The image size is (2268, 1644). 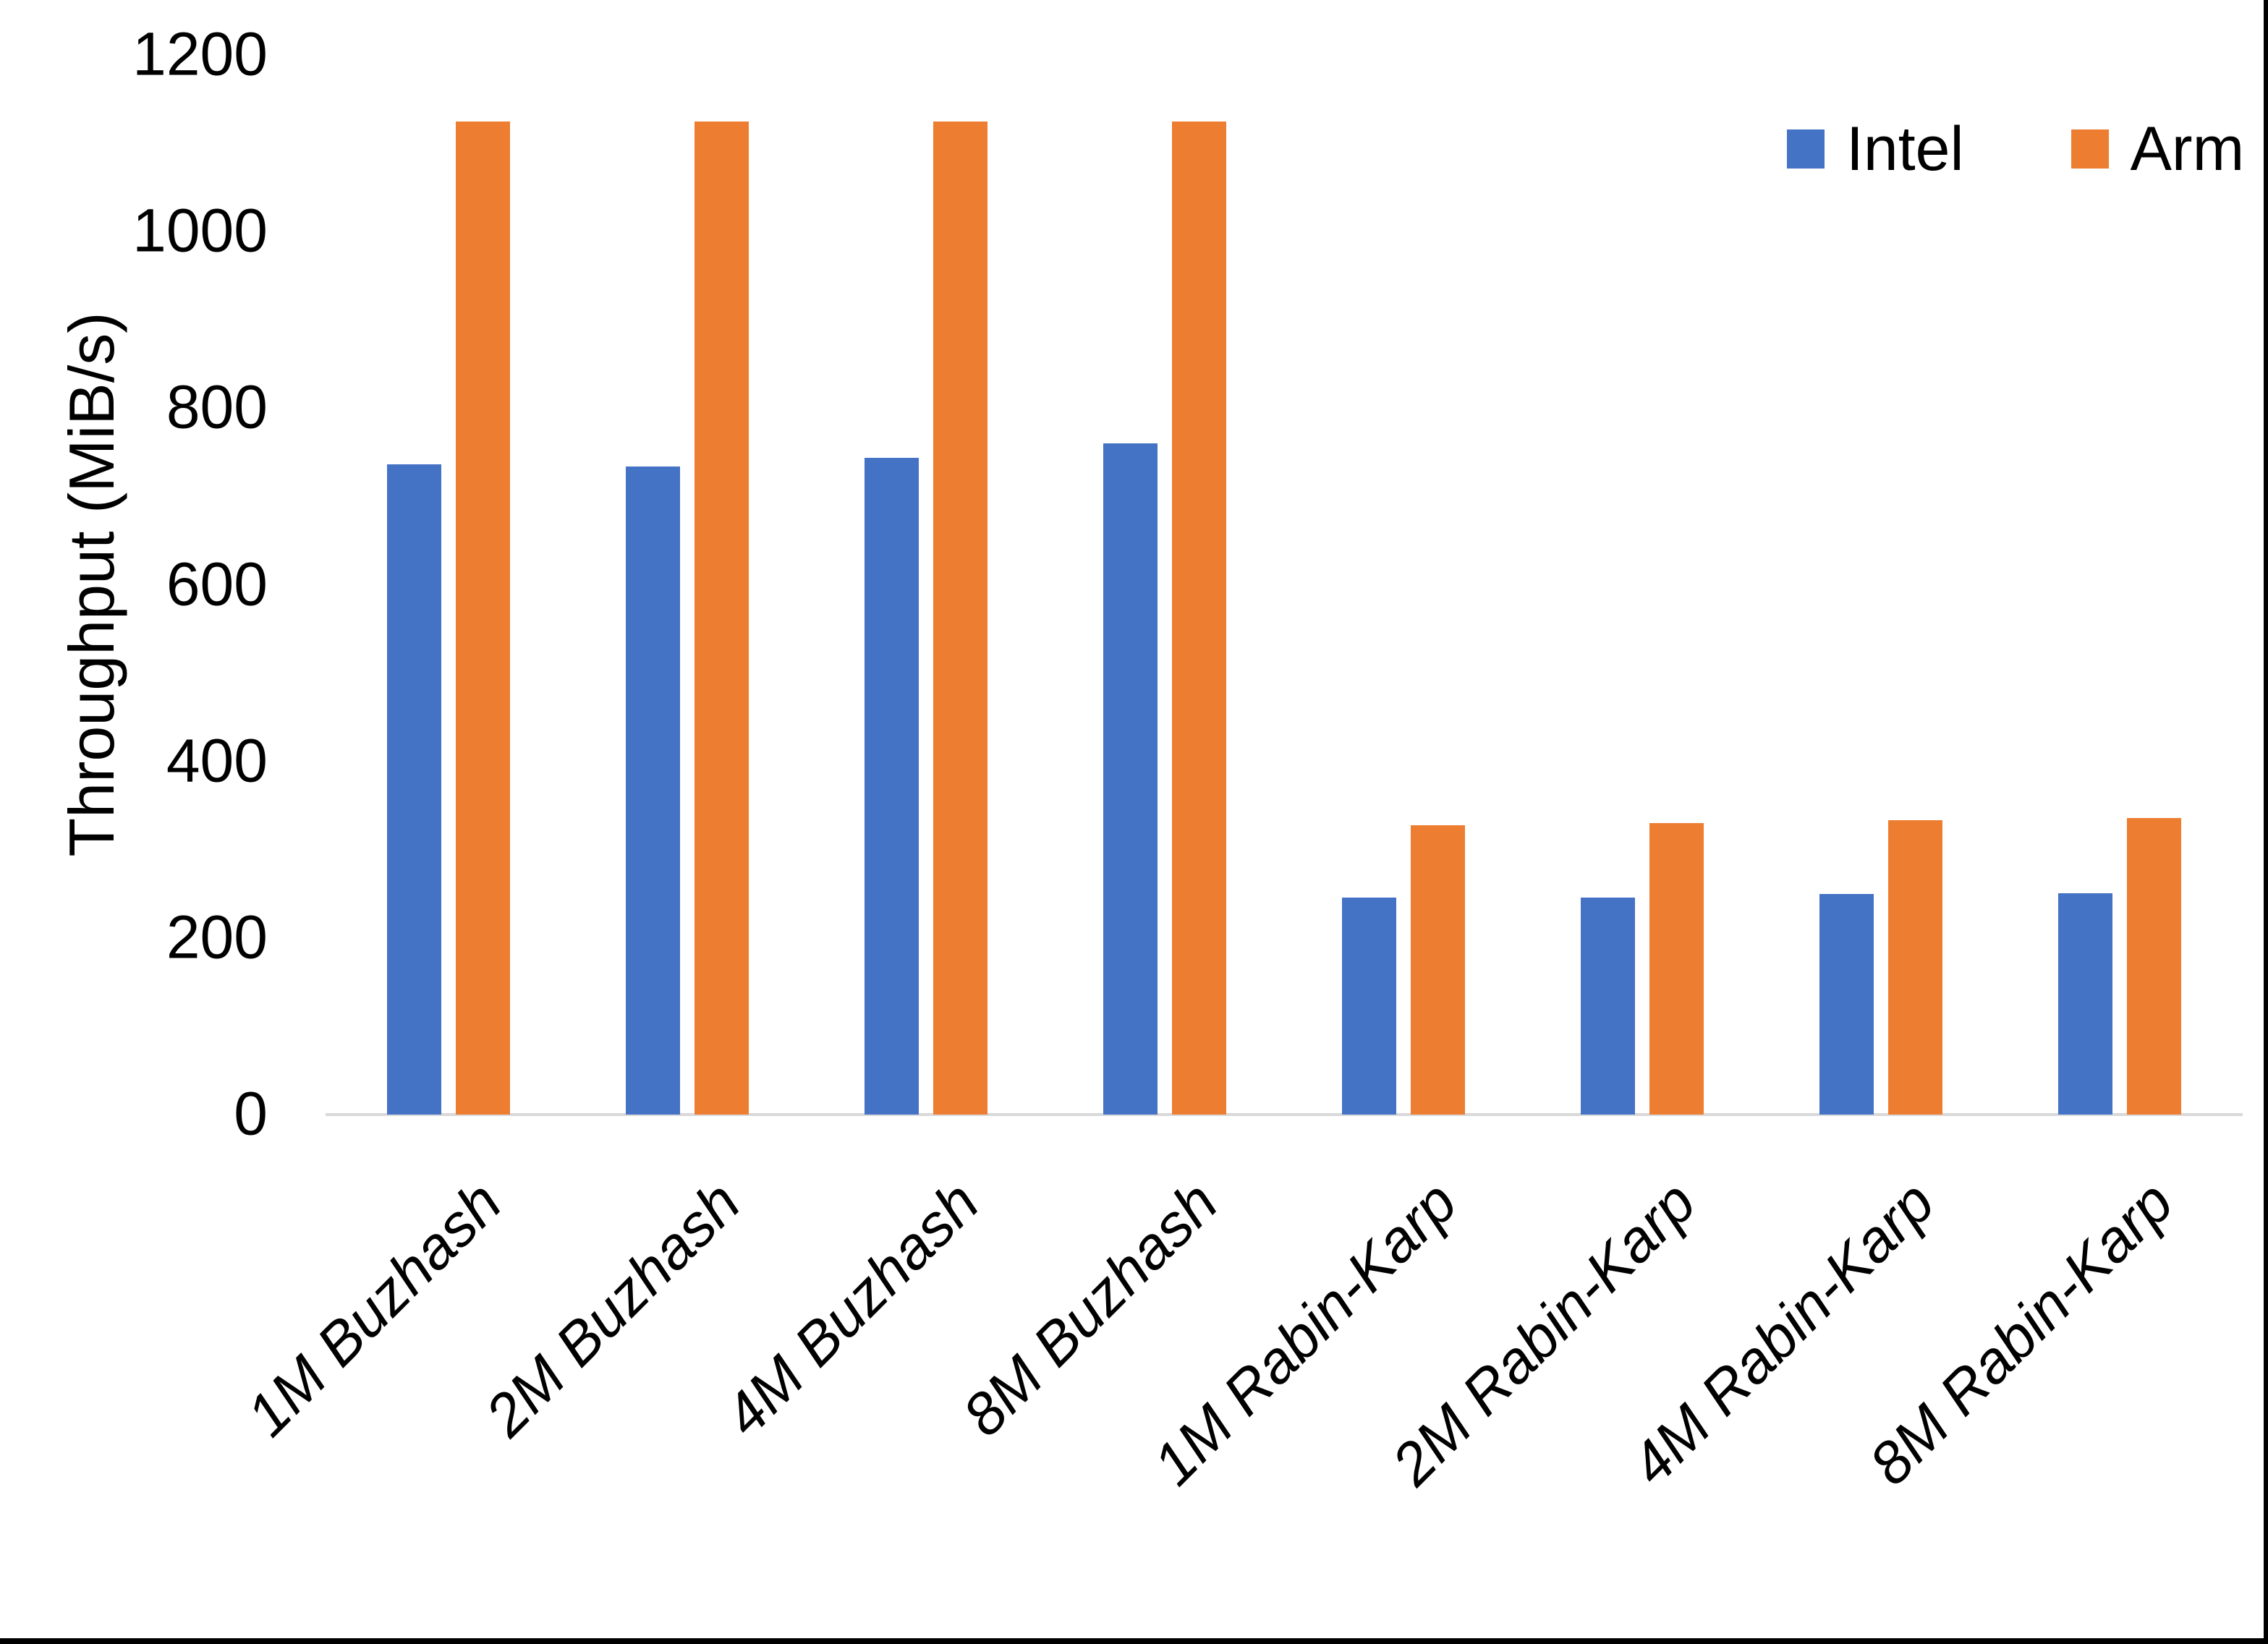 What do you see at coordinates (1806, 149) in the screenshot?
I see `intel-series-swatch` at bounding box center [1806, 149].